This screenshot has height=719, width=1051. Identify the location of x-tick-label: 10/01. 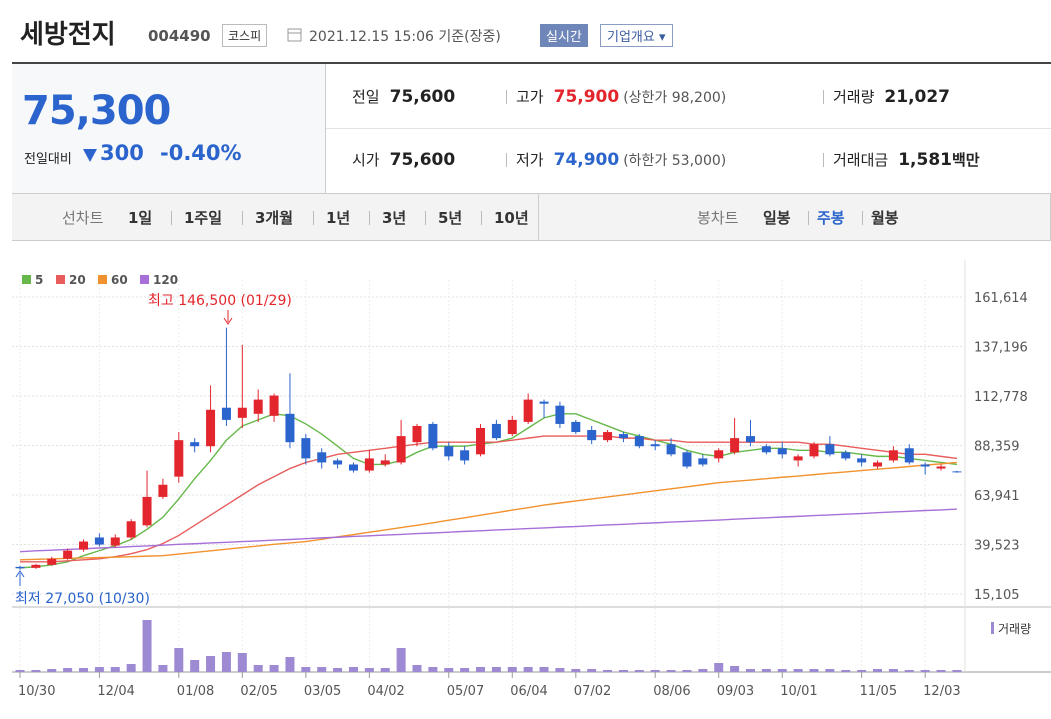
(798, 691).